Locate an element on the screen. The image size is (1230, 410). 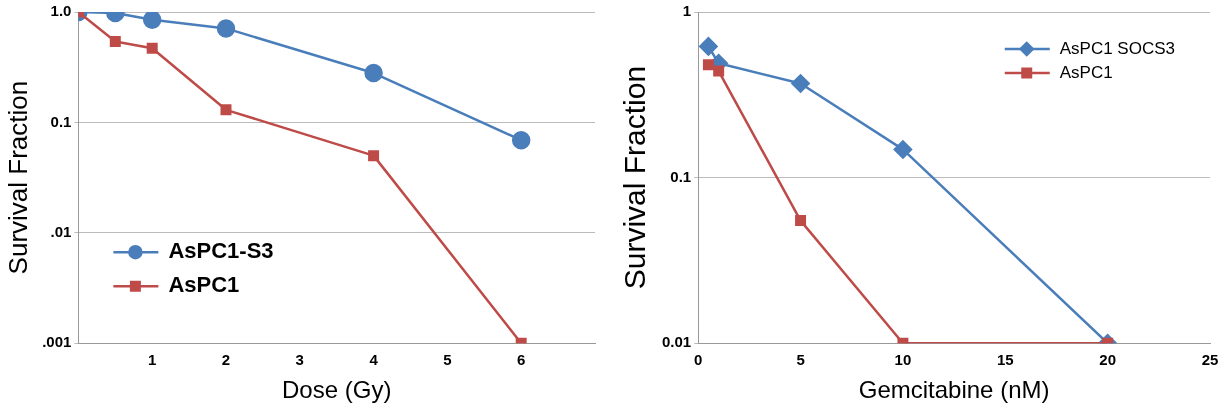
y-tick-label: .01 is located at coordinates (61, 231).